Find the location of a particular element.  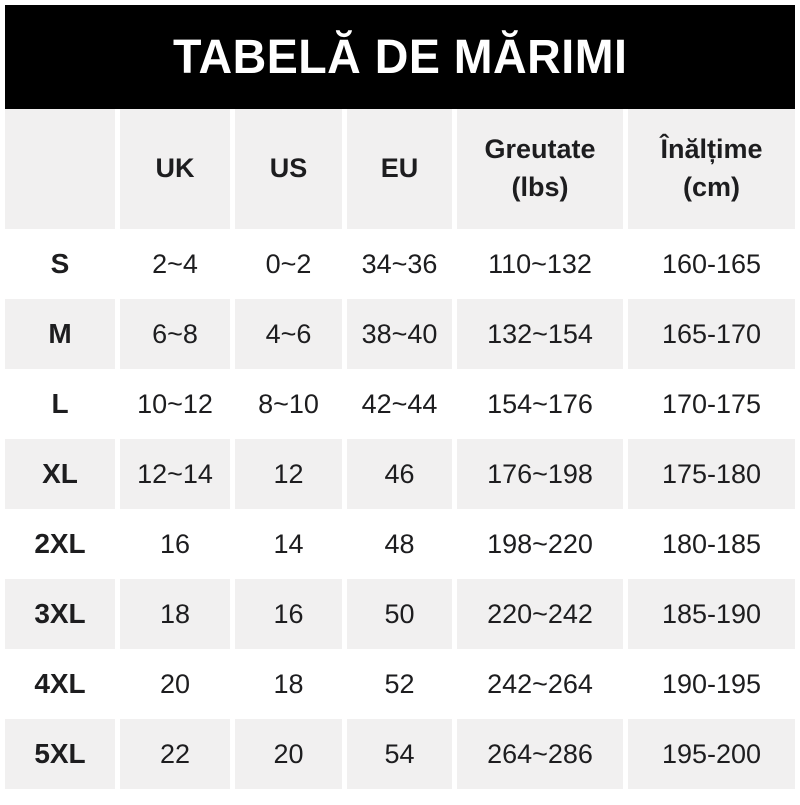

table-row-3xl: 3XL 18 16 50 220~242 185-190 is located at coordinates (400, 614).